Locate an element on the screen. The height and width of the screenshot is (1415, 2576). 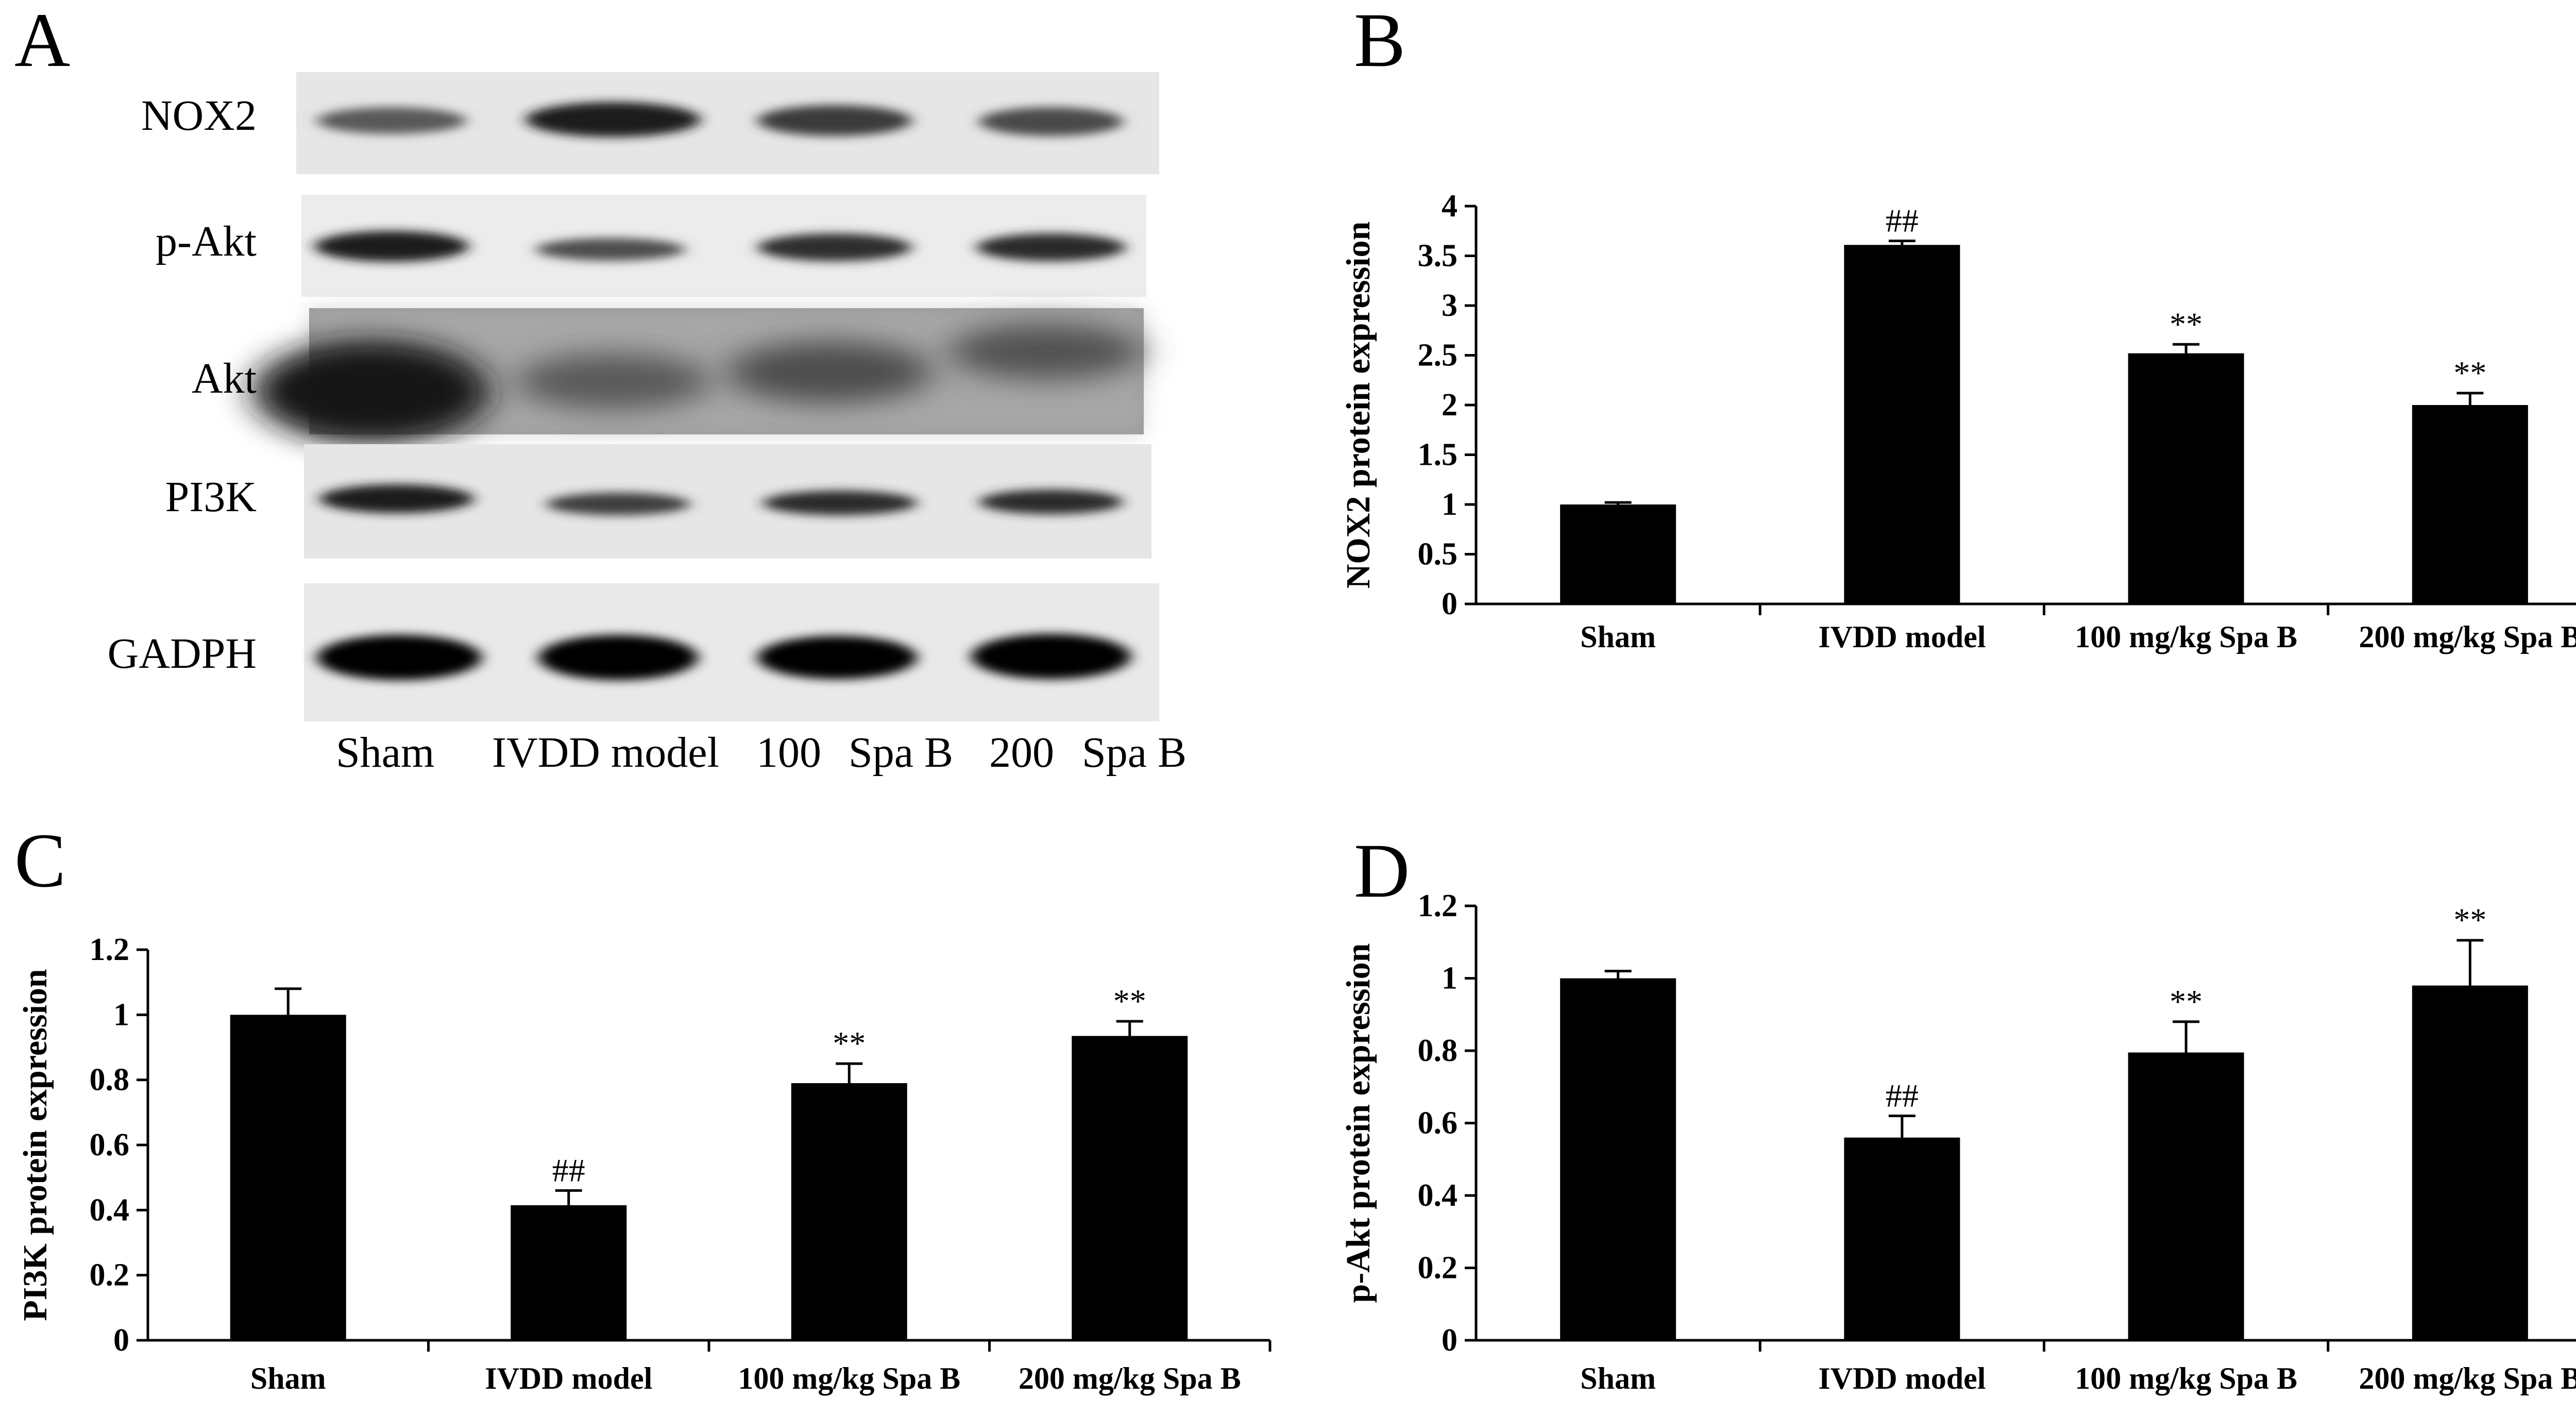
y-axis-title: p-Akt protein expression is located at coordinates (1358, 1123).